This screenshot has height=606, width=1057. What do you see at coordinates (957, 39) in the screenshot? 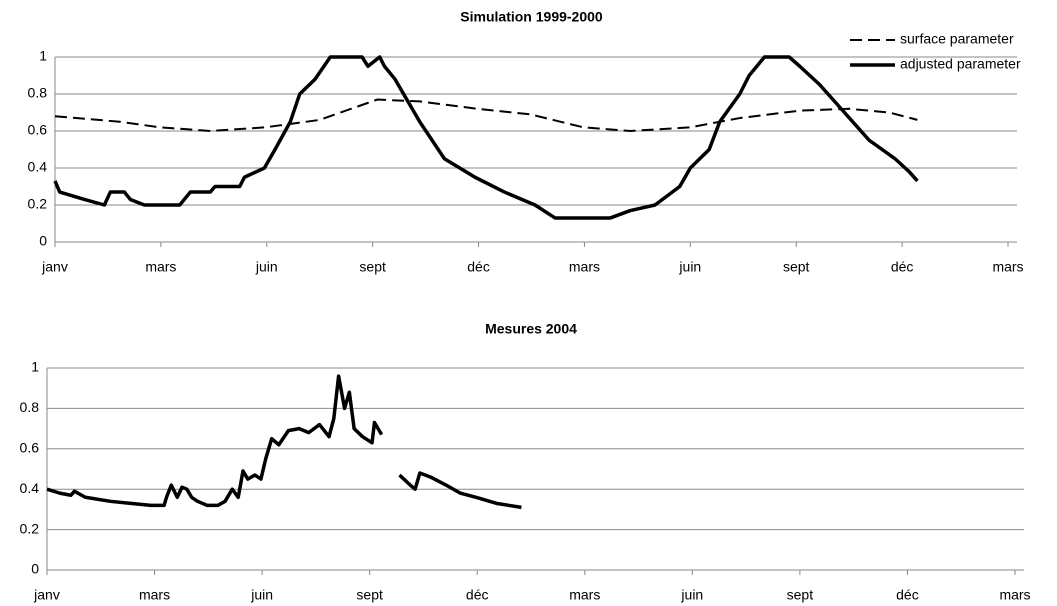
I see `legend-label: surface parameter` at bounding box center [957, 39].